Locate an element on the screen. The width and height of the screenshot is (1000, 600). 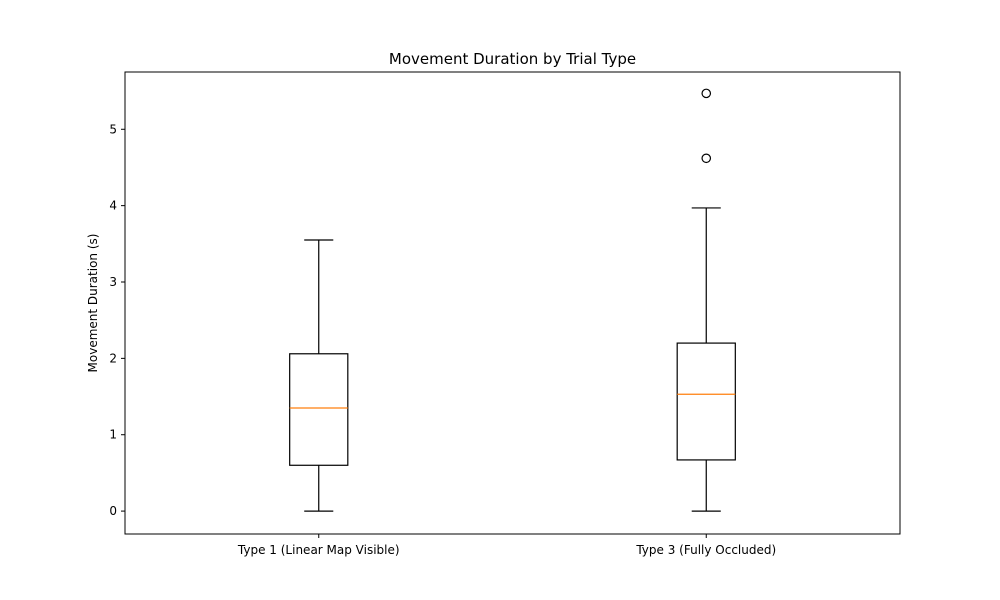
y-axis-label: Movement Duration (s) is located at coordinates (93, 303).